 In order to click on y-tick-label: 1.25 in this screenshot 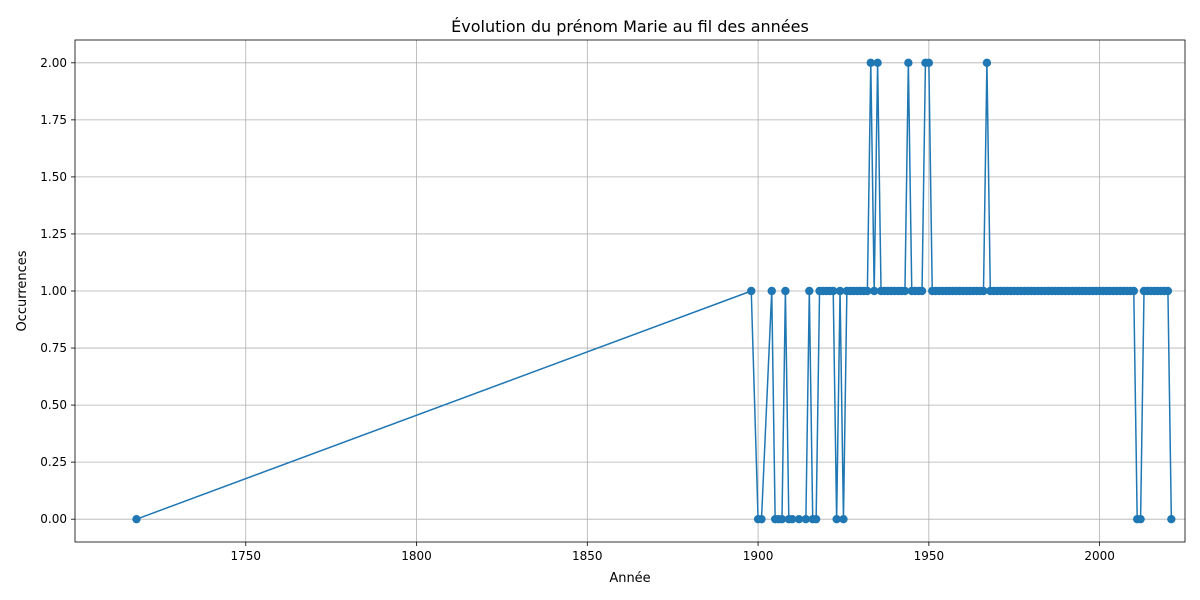, I will do `click(53, 234)`.